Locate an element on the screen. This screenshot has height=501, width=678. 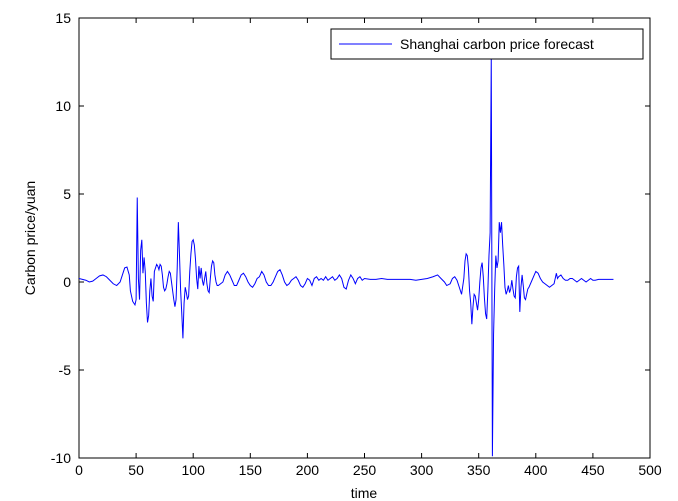
legend-label: Shanghai carbon price forecast is located at coordinates (497, 44).